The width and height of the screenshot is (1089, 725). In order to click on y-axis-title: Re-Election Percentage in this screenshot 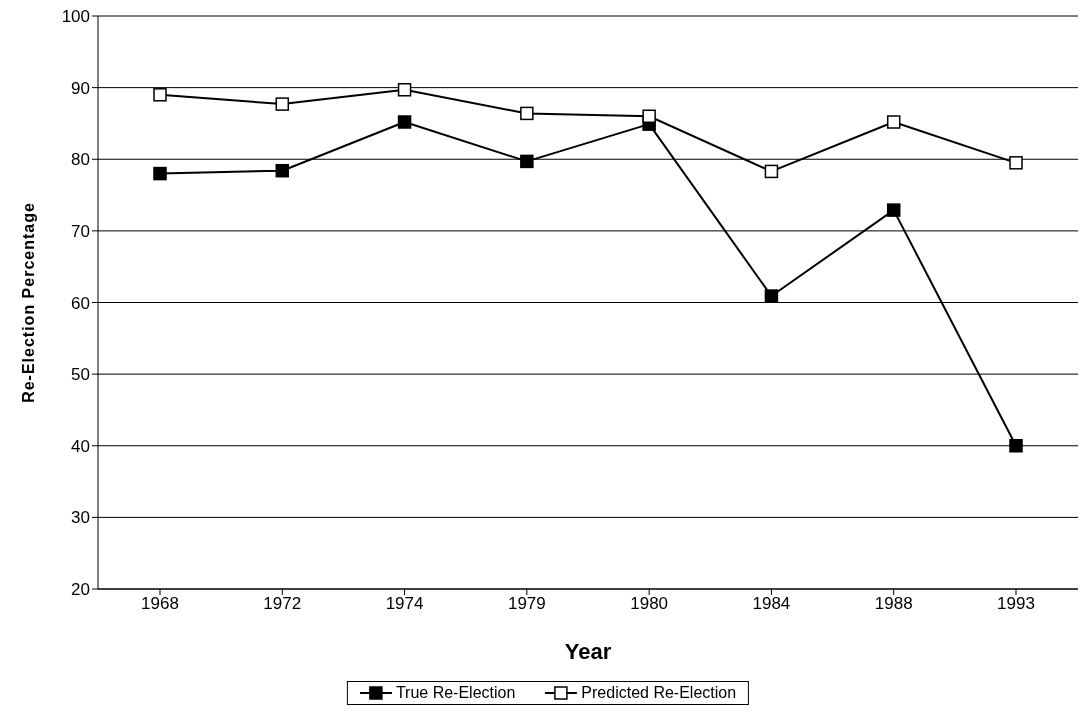, I will do `click(28, 302)`.